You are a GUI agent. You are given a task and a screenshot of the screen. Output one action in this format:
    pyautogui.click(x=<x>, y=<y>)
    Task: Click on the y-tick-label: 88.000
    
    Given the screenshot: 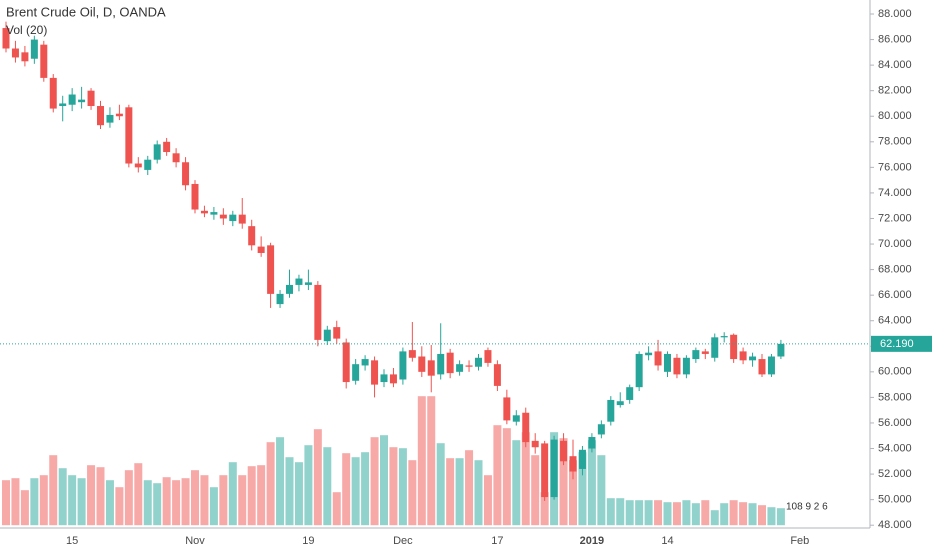 What is the action you would take?
    pyautogui.click(x=895, y=14)
    